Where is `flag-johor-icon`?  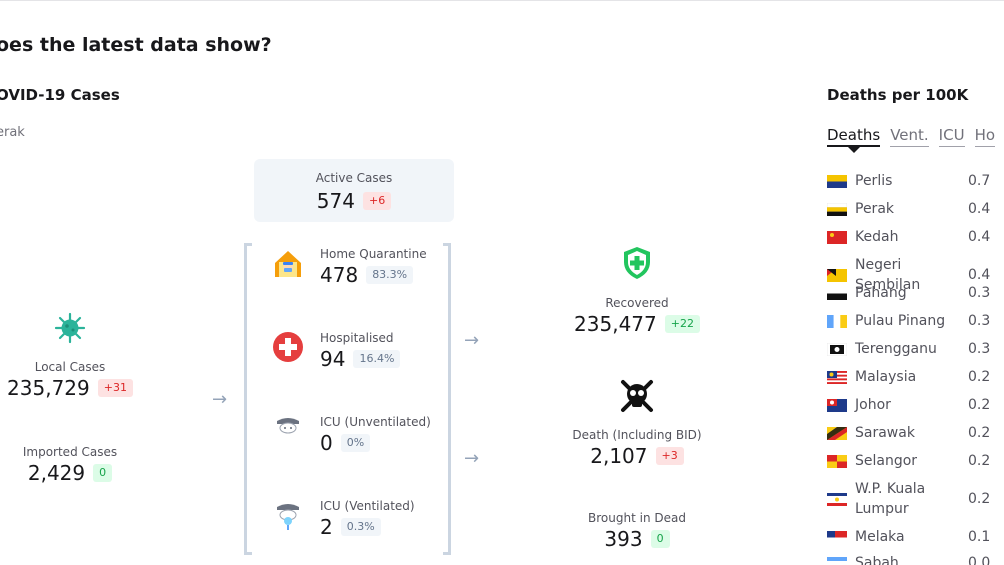 flag-johor-icon is located at coordinates (837, 405).